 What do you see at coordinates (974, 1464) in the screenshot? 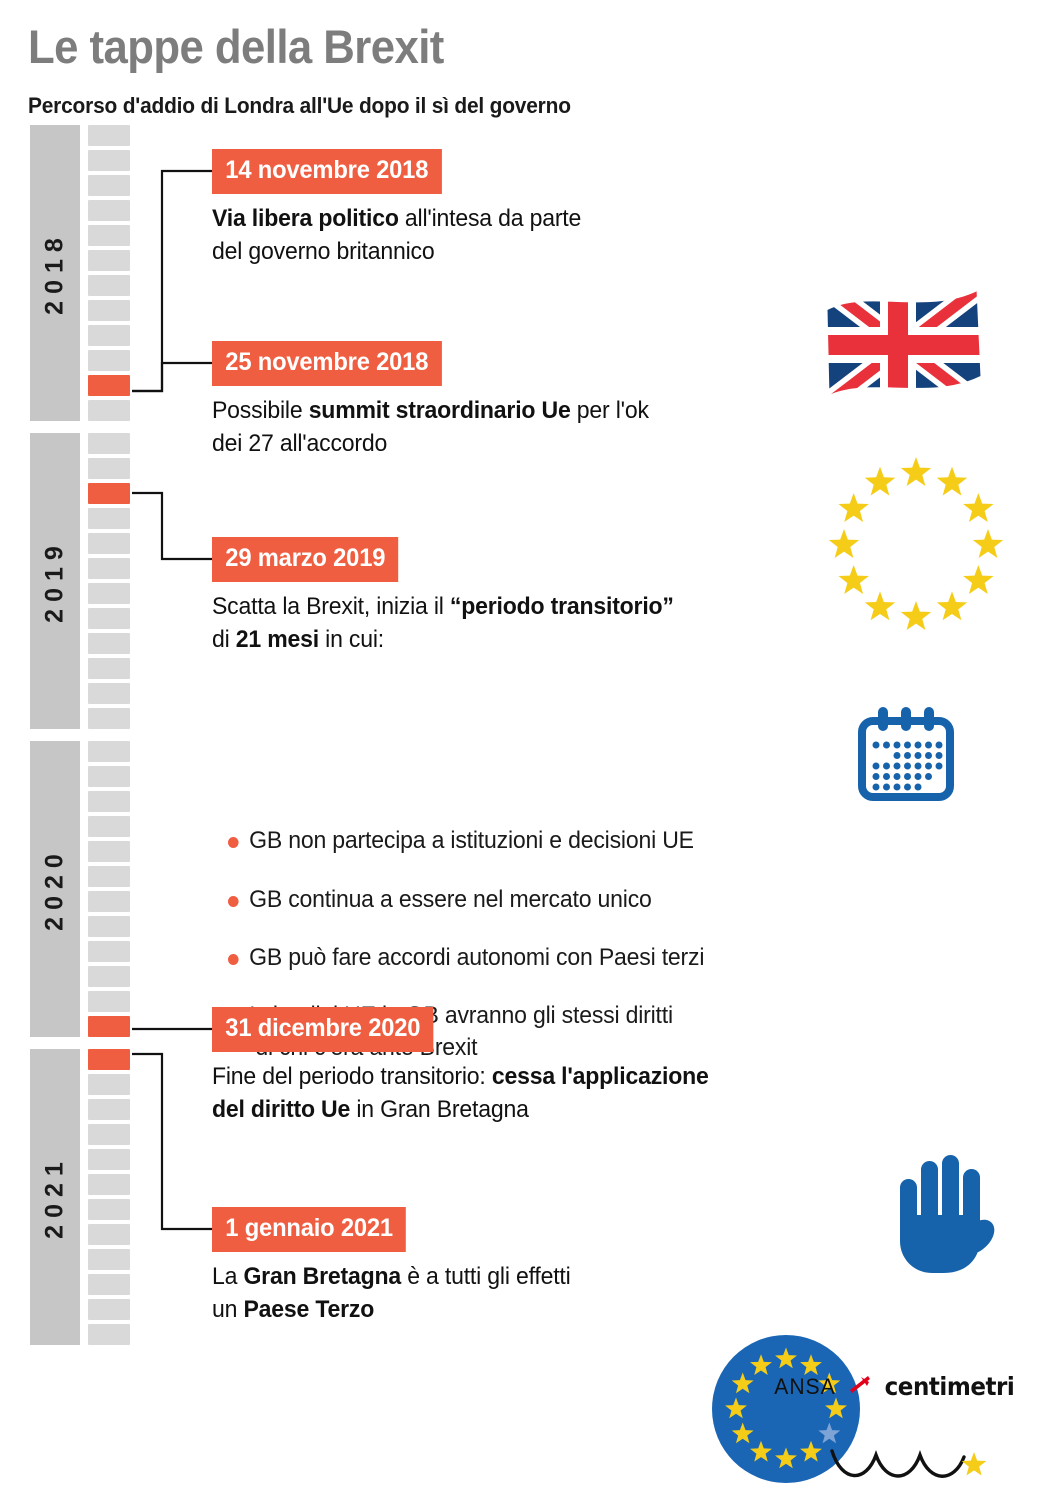
I see `eu-departing-star` at bounding box center [974, 1464].